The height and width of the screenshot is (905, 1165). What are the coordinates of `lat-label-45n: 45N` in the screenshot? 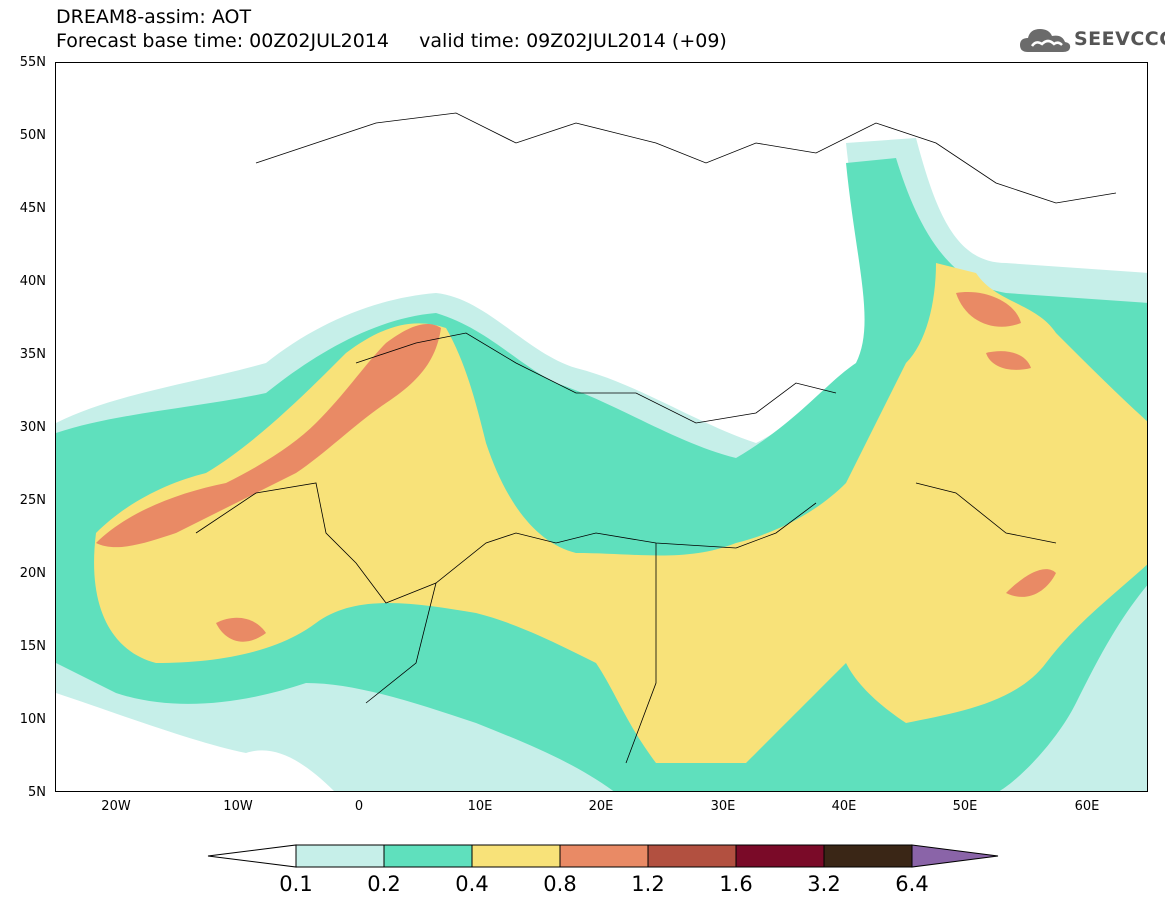 It's located at (32, 208).